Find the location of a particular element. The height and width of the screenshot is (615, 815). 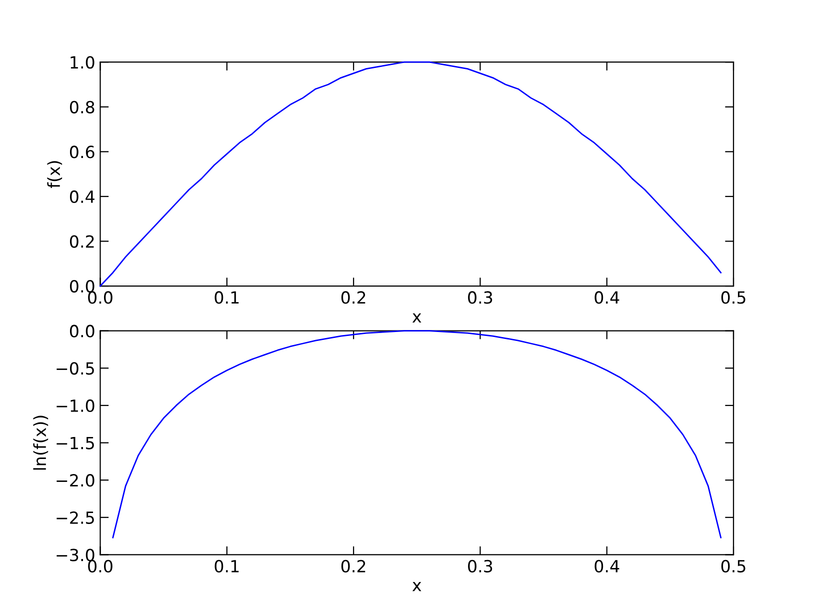

y-axis-title: f(x) is located at coordinates (54, 174).